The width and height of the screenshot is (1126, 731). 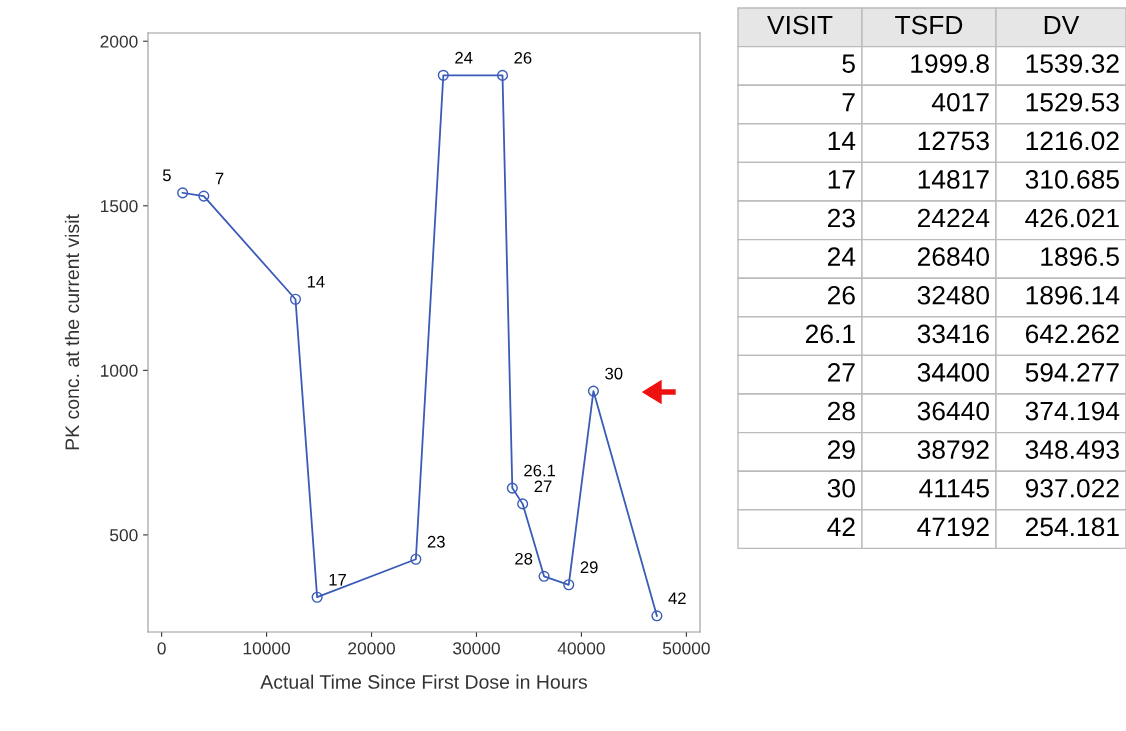 I want to click on text: 1896.5, so click(x=1080, y=256).